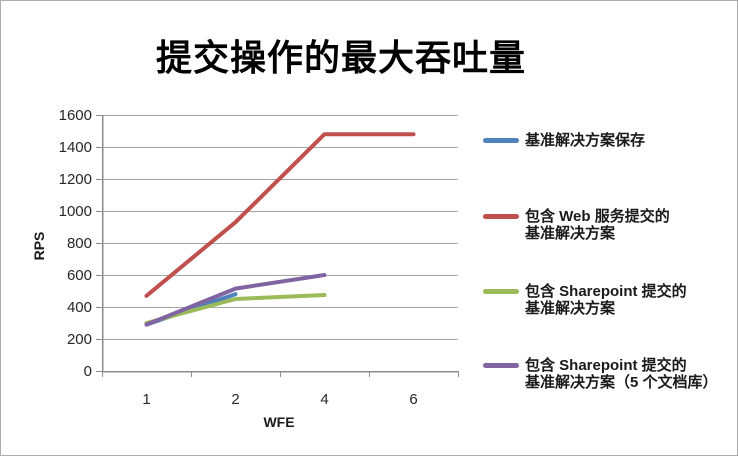 The width and height of the screenshot is (738, 456). I want to click on legend-item-sharepoint: 包含 Sharepoint 提交的 基准解决方案, so click(585, 300).